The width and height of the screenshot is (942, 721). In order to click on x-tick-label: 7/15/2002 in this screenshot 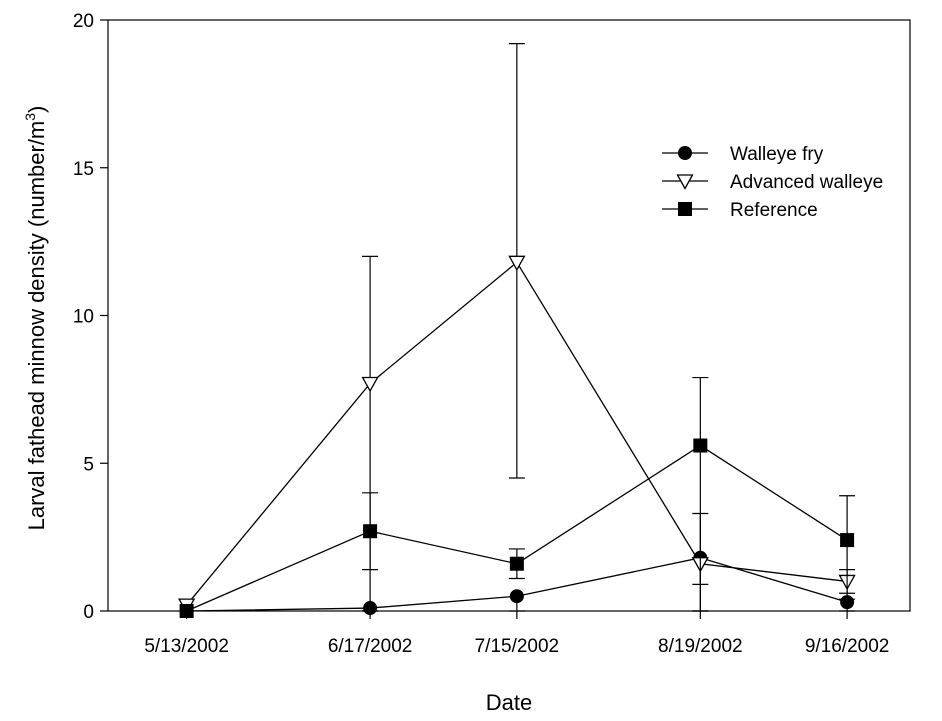, I will do `click(517, 646)`.